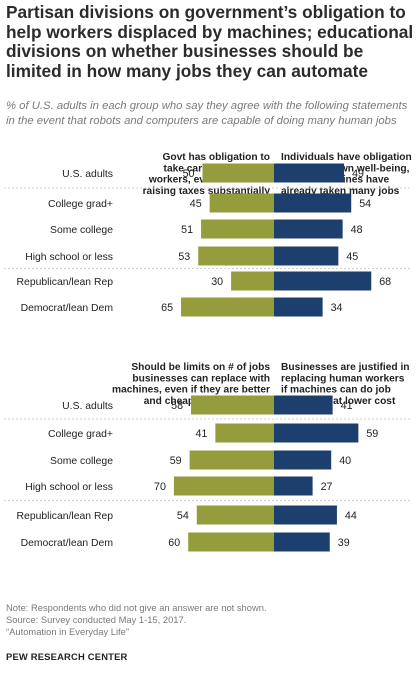 The width and height of the screenshot is (420, 675). Describe the element at coordinates (196, 204) in the screenshot. I see `left-value-label: 45` at that location.